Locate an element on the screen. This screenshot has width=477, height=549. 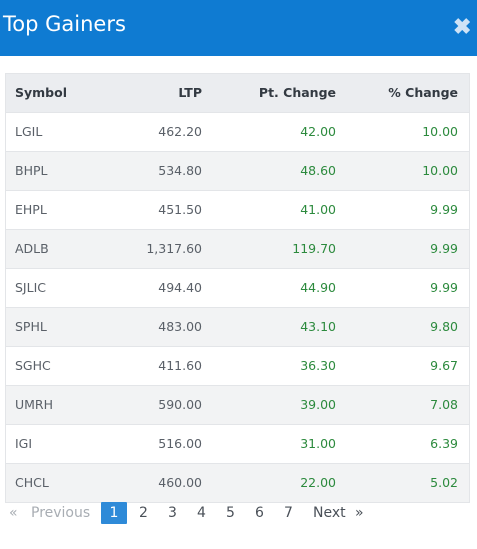
page-1-button: 1 is located at coordinates (114, 513).